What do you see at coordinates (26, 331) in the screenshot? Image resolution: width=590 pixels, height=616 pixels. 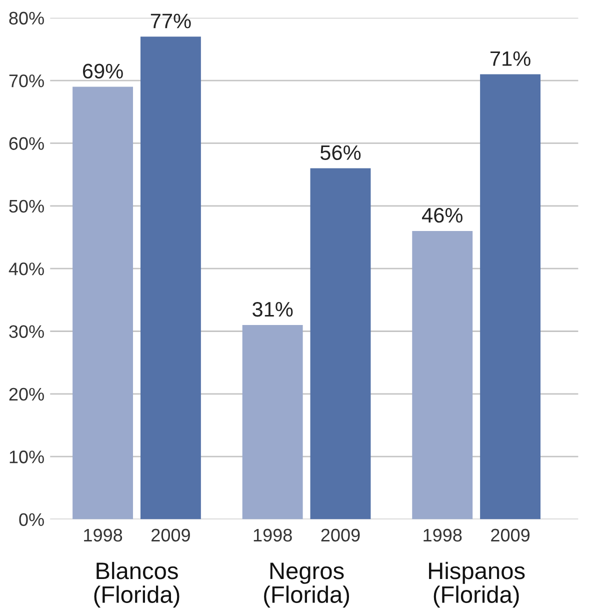 I see `y-tick-label: 30%` at bounding box center [26, 331].